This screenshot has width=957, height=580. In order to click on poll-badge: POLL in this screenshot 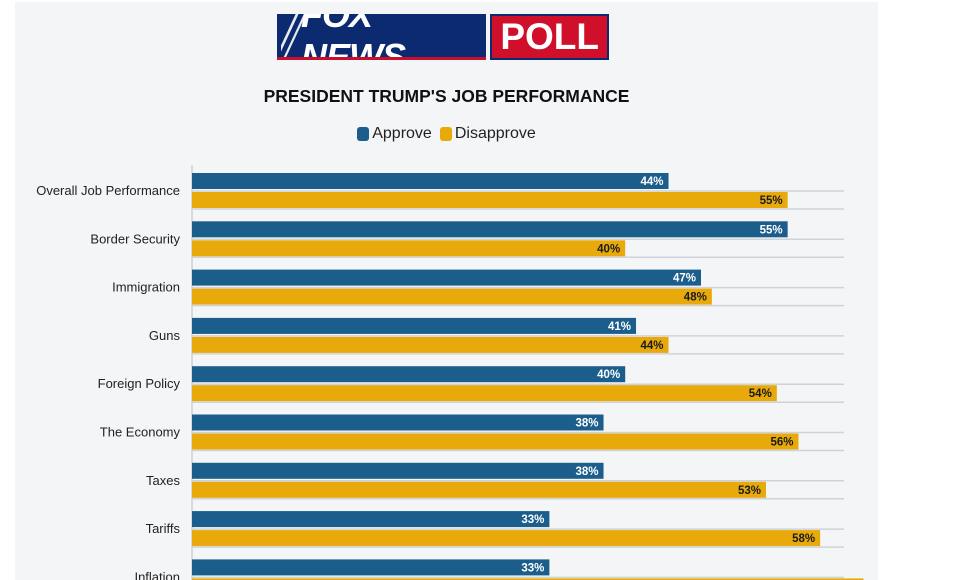, I will do `click(549, 37)`.